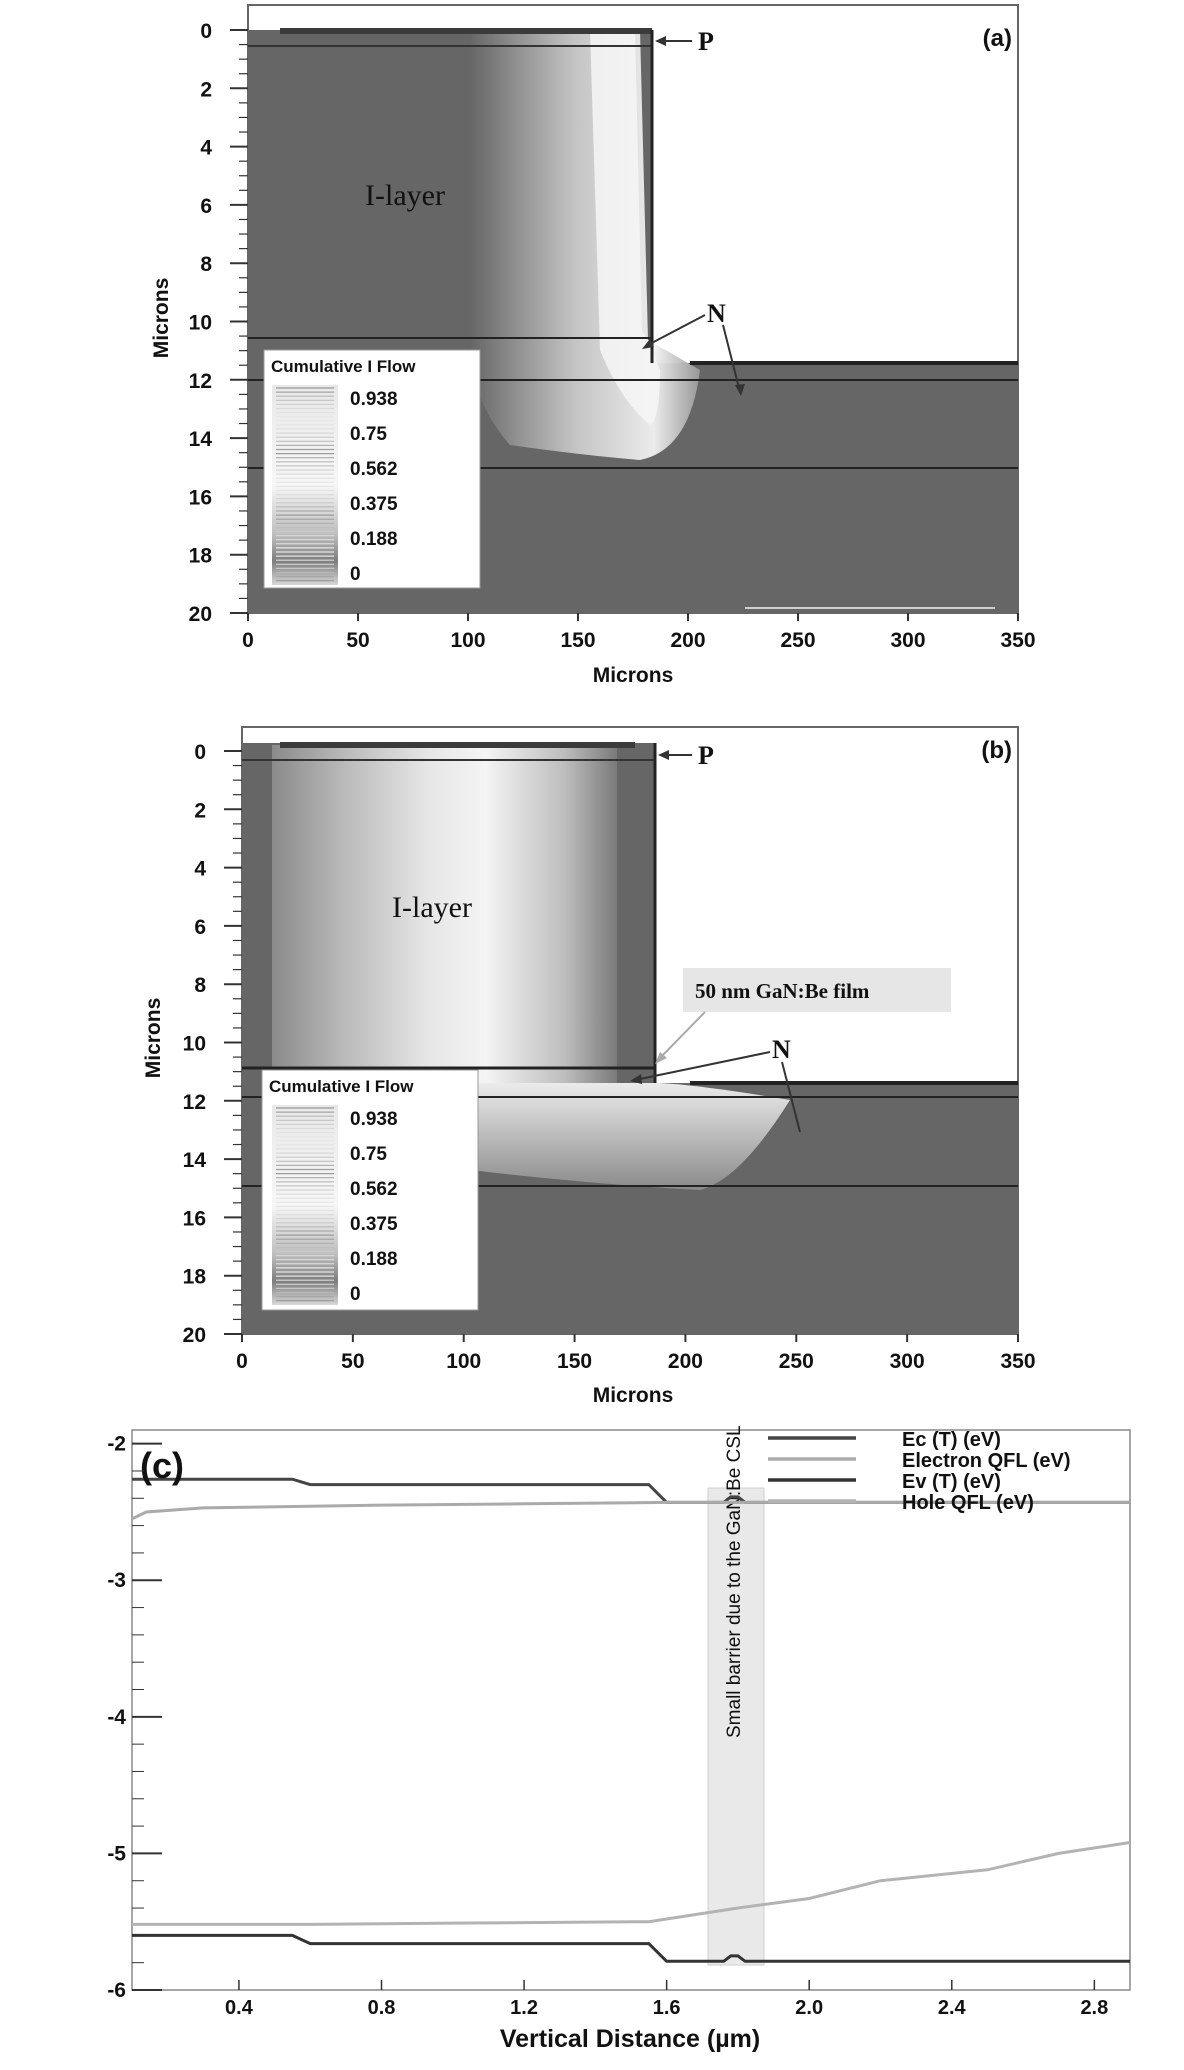 The image size is (1184, 2070). What do you see at coordinates (201, 439) in the screenshot?
I see `panel-a-ytick-label: 14` at bounding box center [201, 439].